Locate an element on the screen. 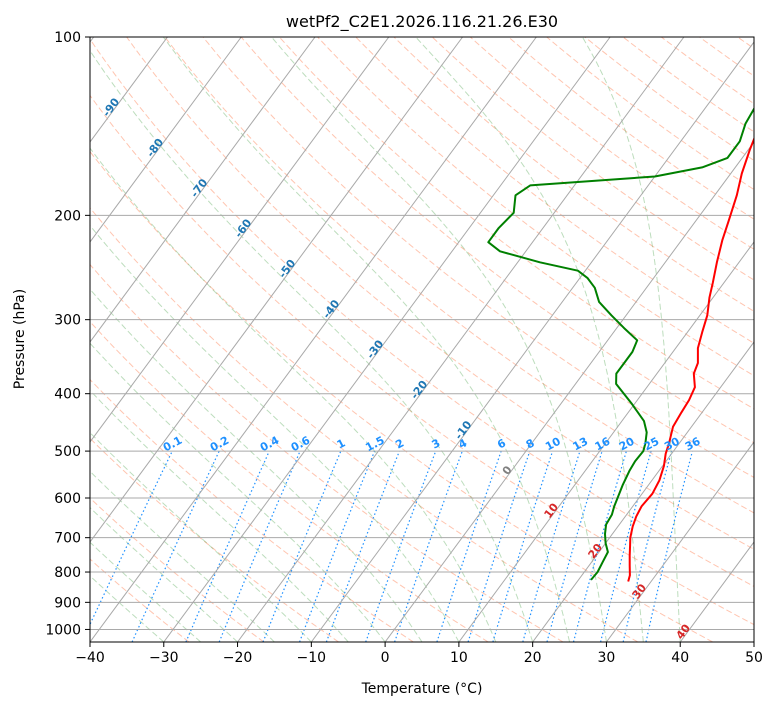  isotherm-label: -30 is located at coordinates (375, 349).